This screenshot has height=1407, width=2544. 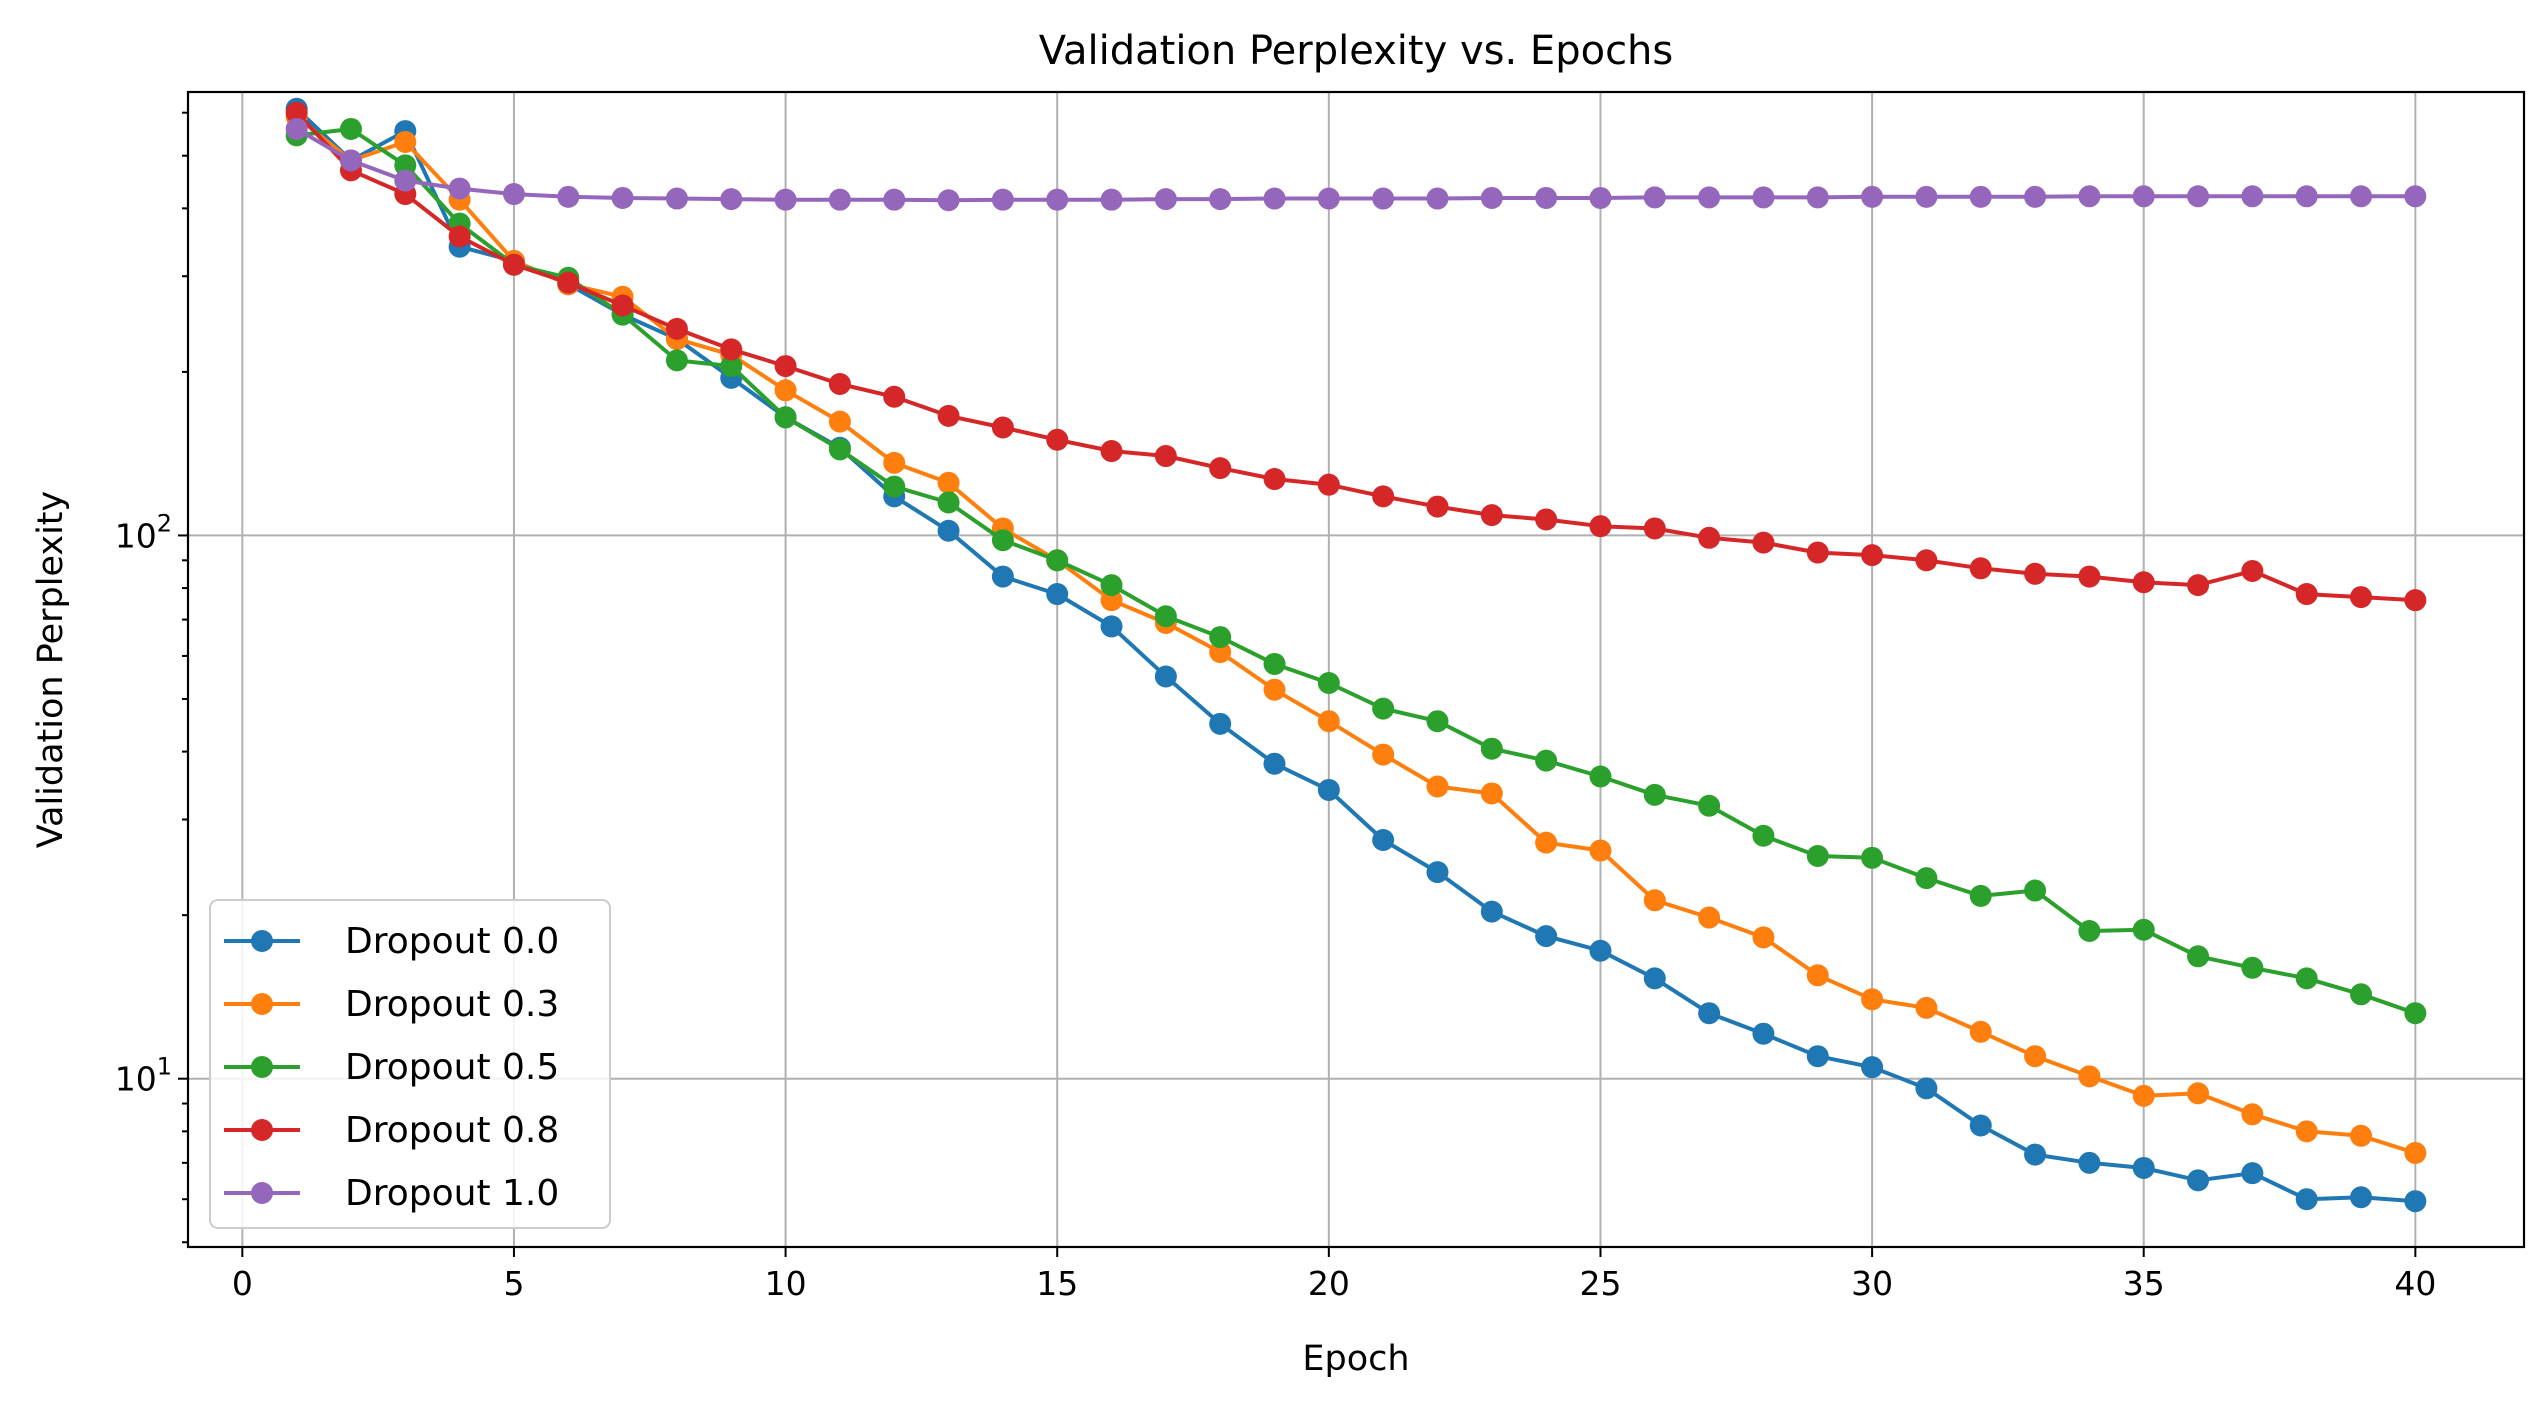 I want to click on legend-label: Dropout 1.0, so click(x=452, y=1193).